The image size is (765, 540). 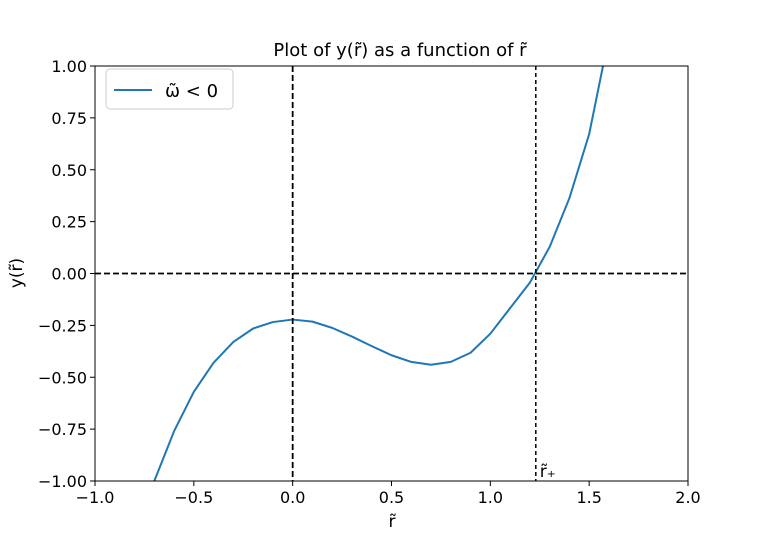 I want to click on y-tick-label: −0.75, so click(x=62, y=429).